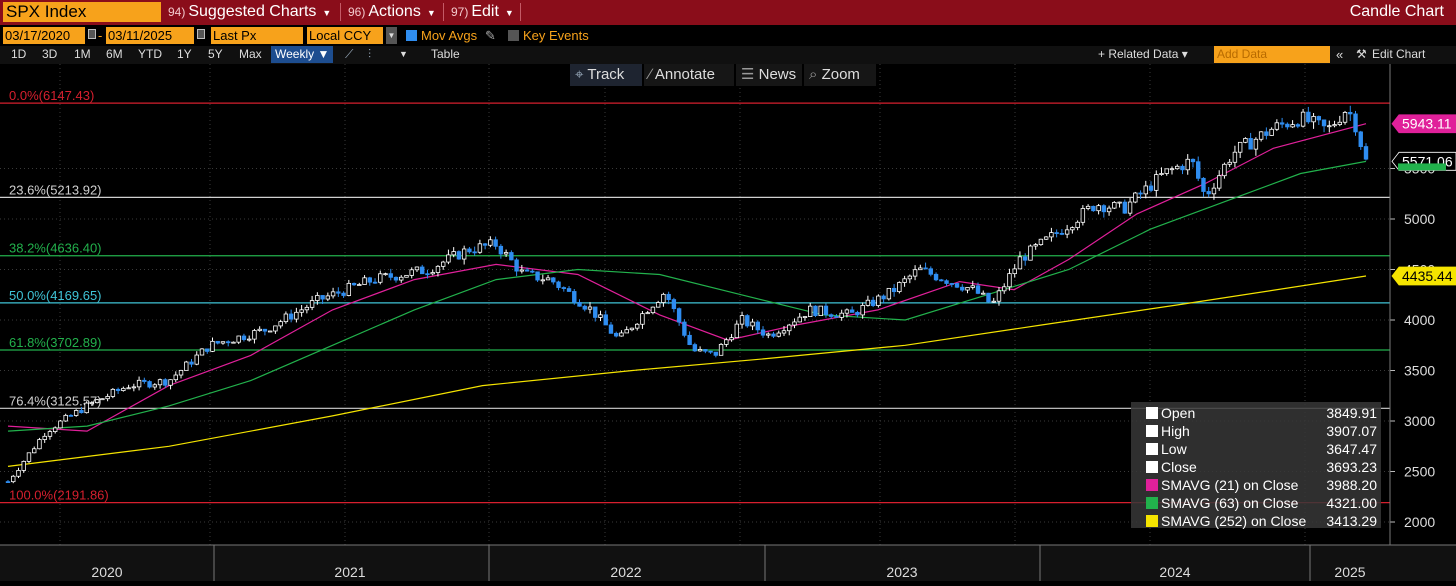 The image size is (1456, 586). I want to click on legend-row-high: High 3907.07, so click(1259, 431).